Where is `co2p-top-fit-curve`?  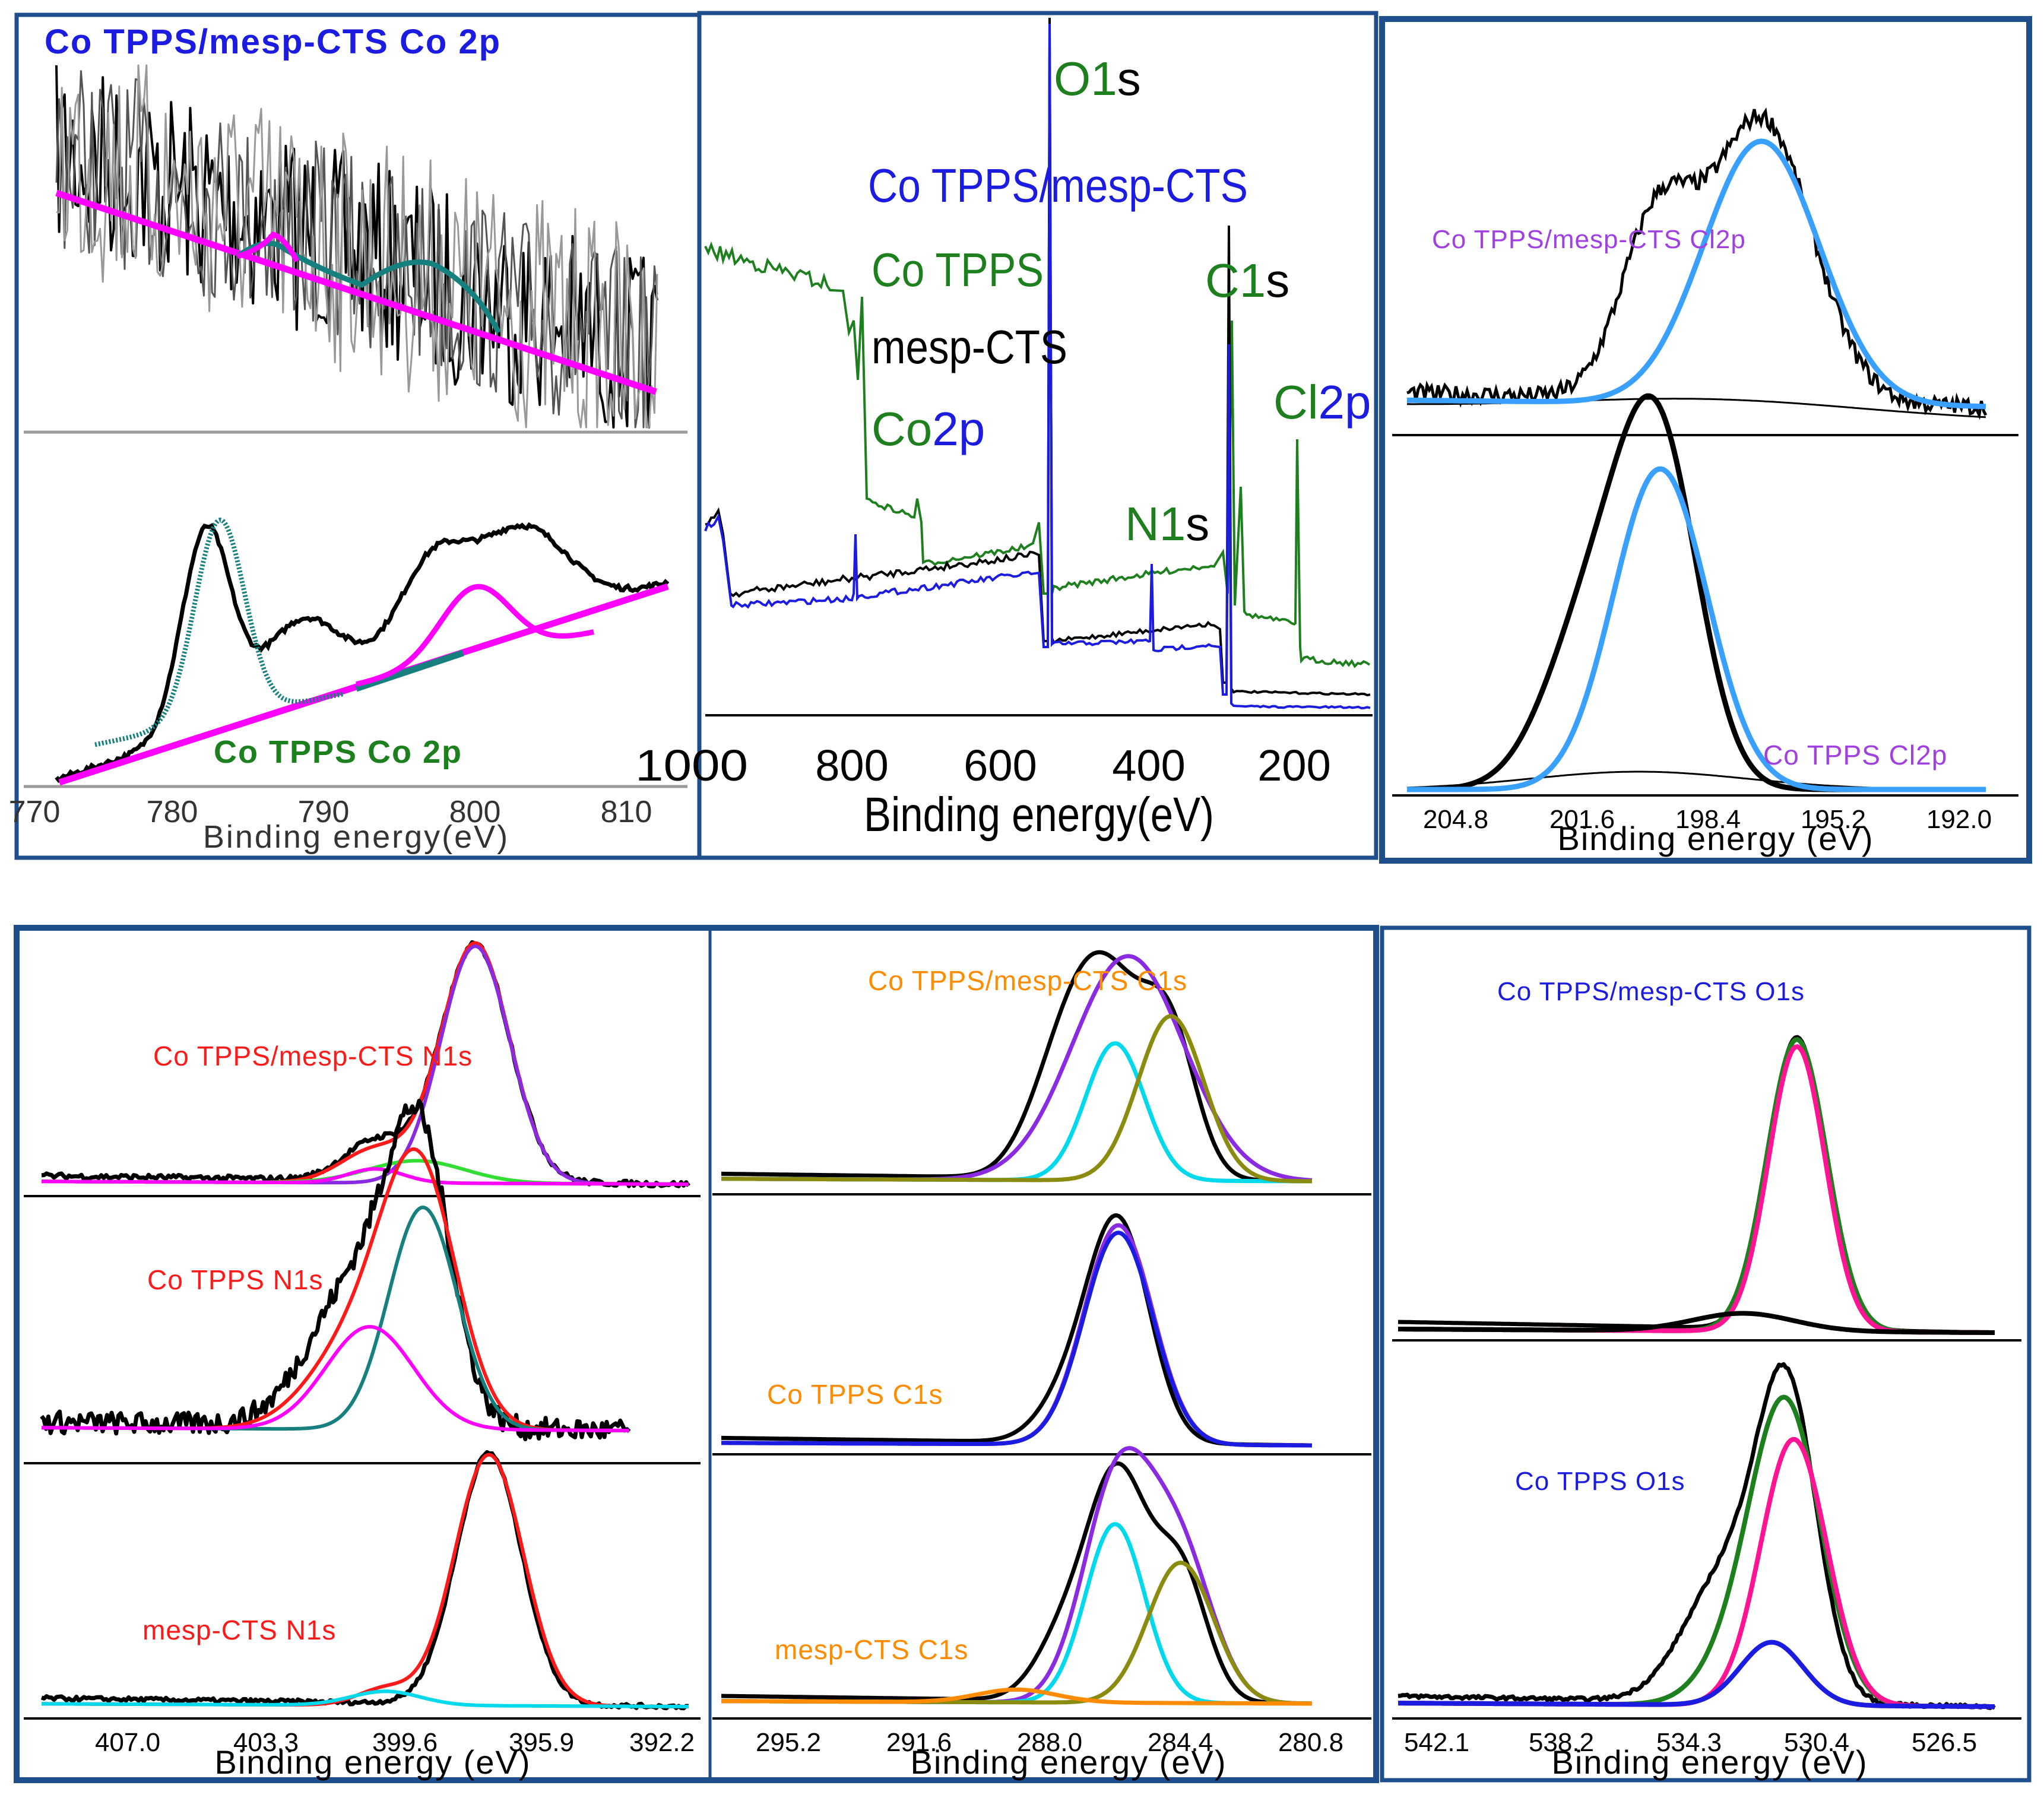
co2p-top-fit-curve is located at coordinates (369, 287).